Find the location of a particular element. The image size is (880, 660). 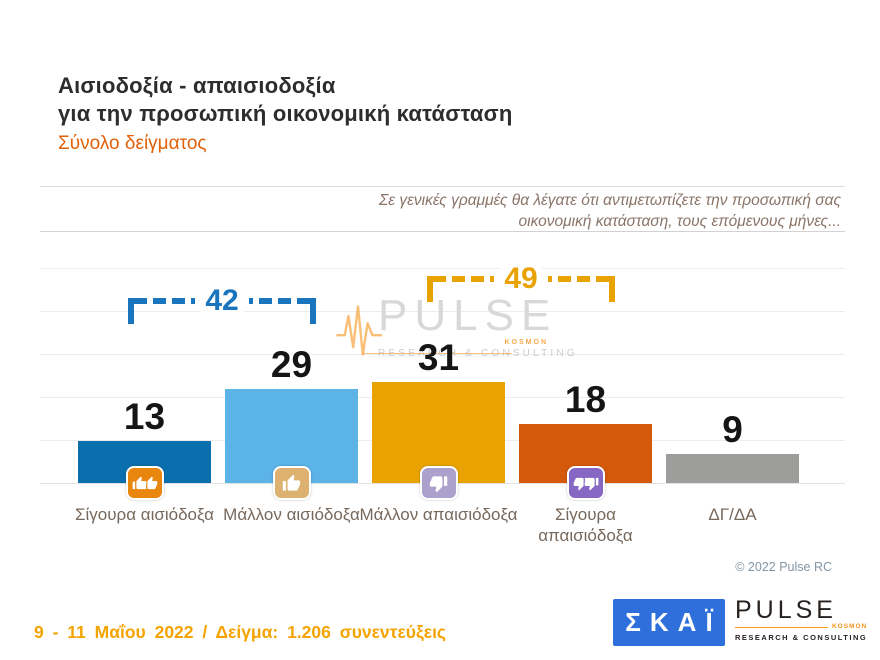

thumb-up-icon is located at coordinates (291, 483).